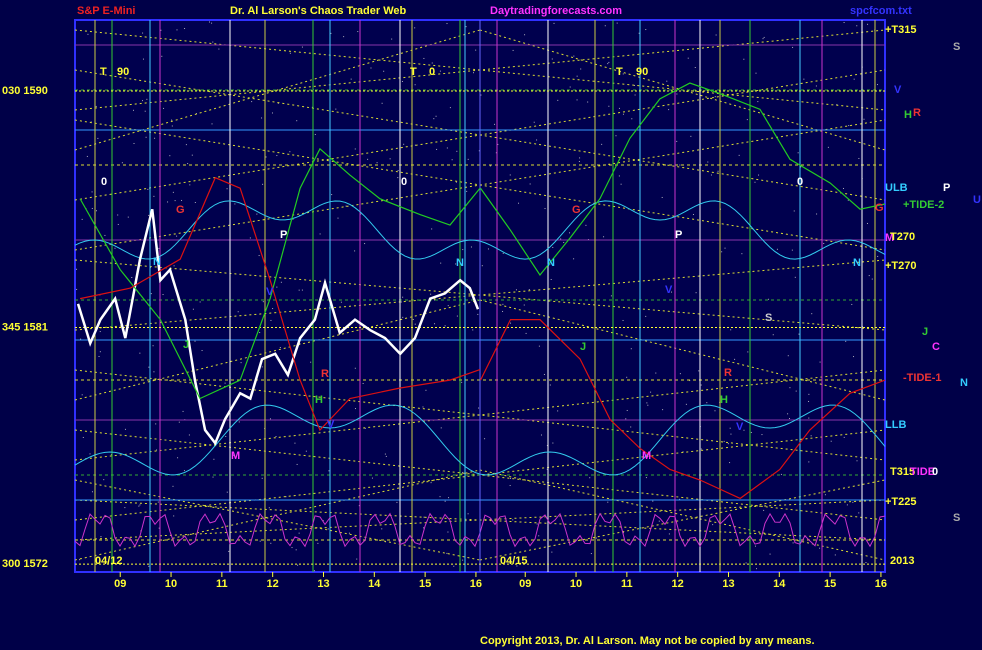 The height and width of the screenshot is (650, 982). I want to click on annotation: LLB, so click(895, 425).